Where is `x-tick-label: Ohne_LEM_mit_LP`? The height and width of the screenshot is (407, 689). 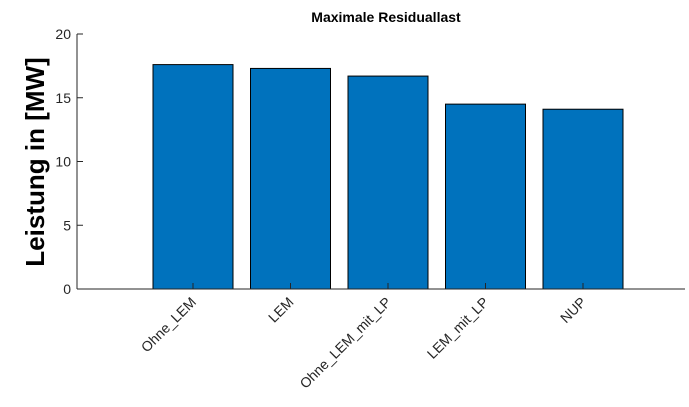
x-tick-label: Ohne_LEM_mit_LP is located at coordinates (345, 343).